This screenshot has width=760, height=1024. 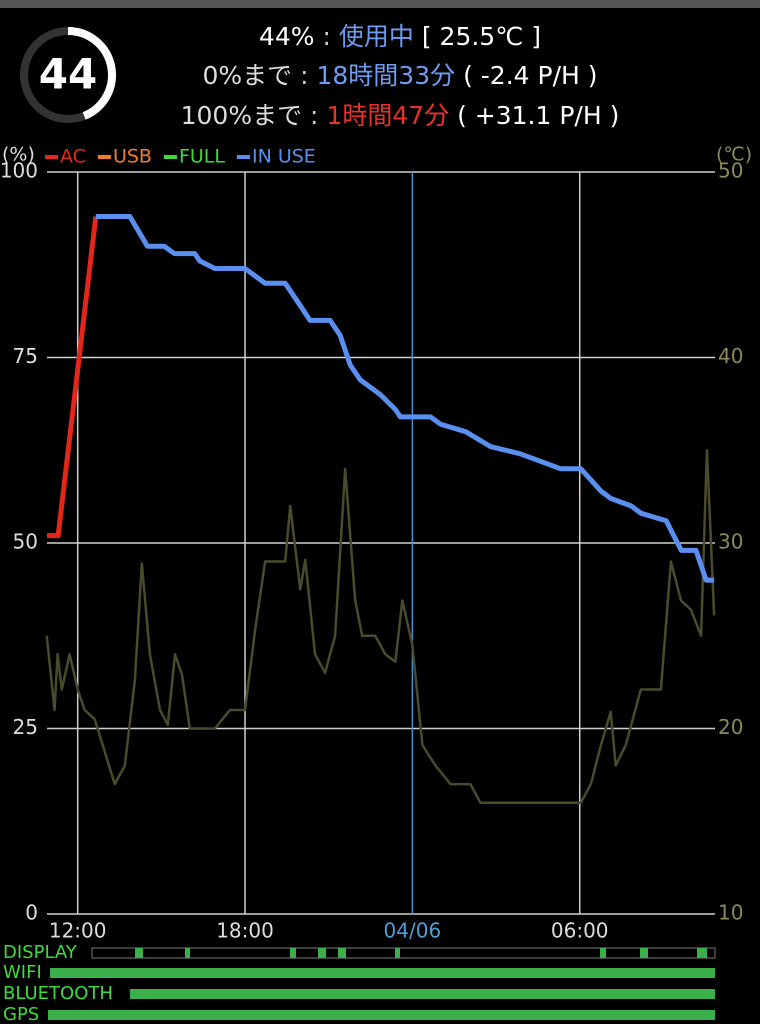 What do you see at coordinates (730, 727) in the screenshot?
I see `y2-tick-label: 20` at bounding box center [730, 727].